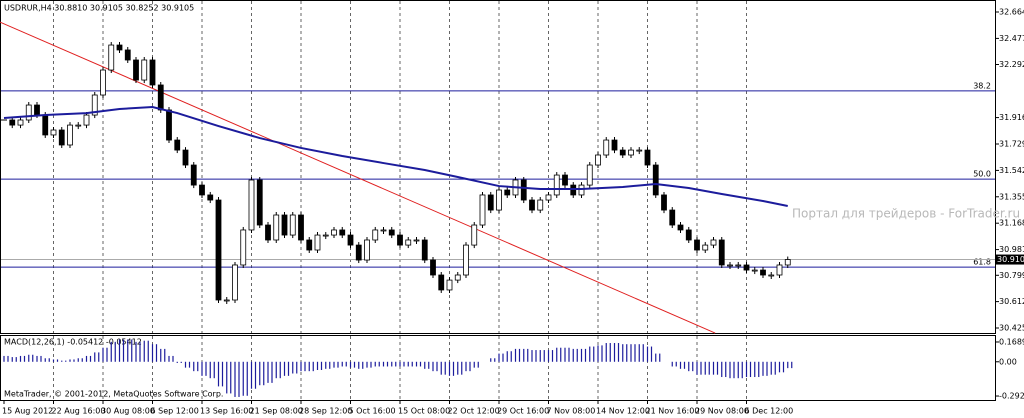 This screenshot has height=418, width=1024. What do you see at coordinates (623, 411) in the screenshot?
I see `x-tick-label: 14 Nov 12:00` at bounding box center [623, 411].